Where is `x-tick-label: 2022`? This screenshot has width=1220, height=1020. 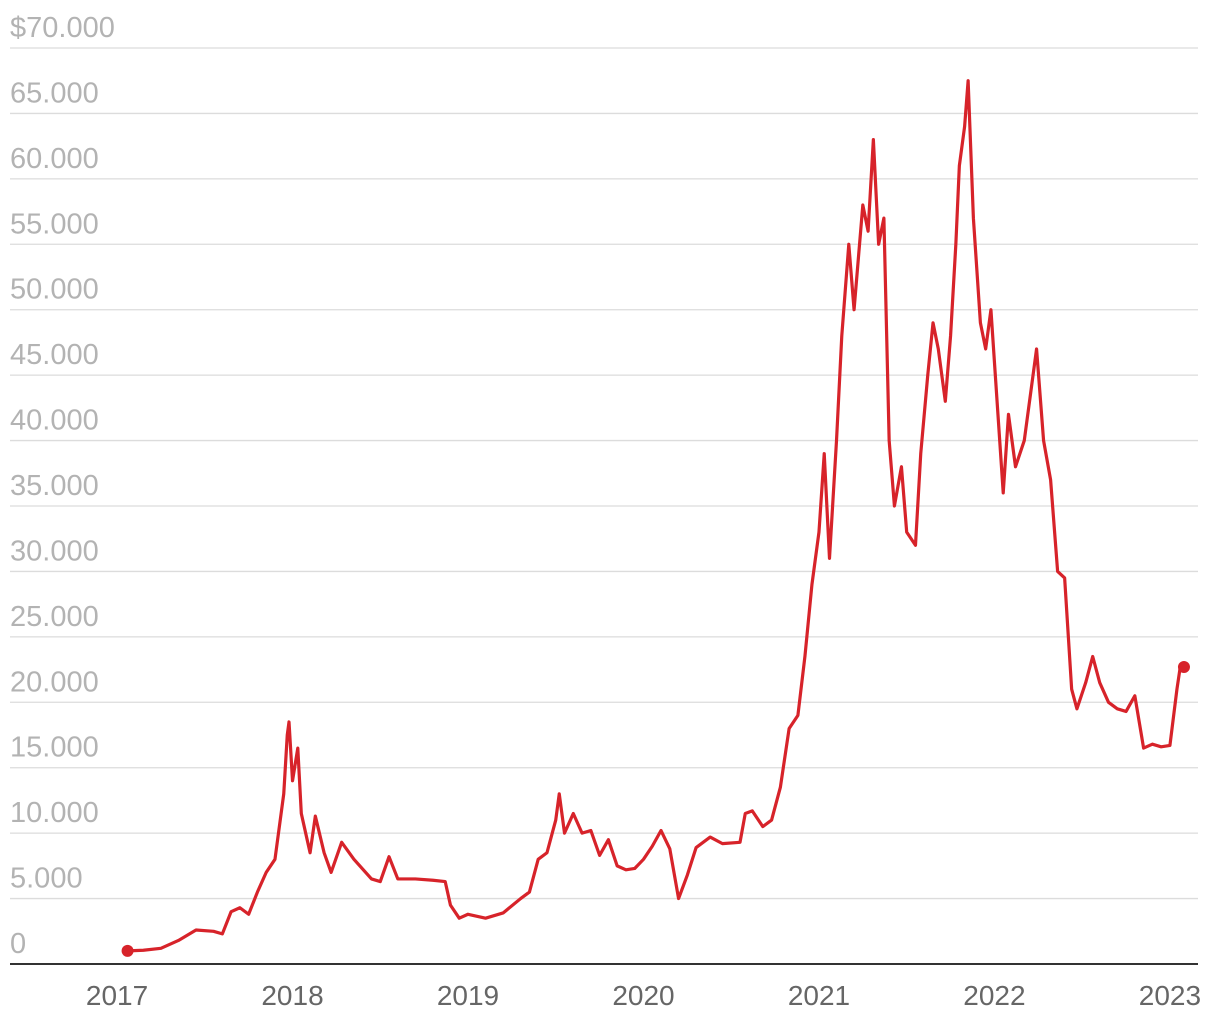
x-tick-label: 2022 is located at coordinates (994, 995).